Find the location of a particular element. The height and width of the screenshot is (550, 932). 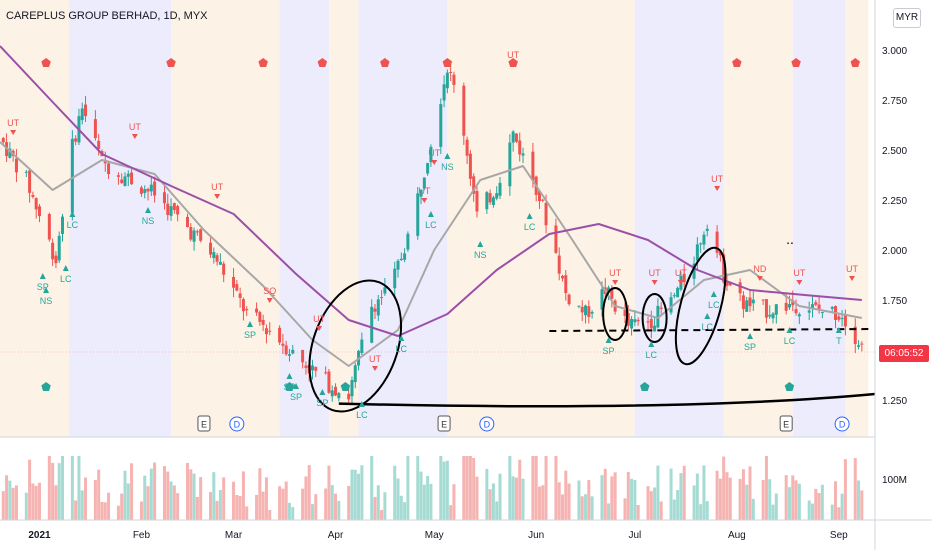

currency-selector: MYR is located at coordinates (907, 18).